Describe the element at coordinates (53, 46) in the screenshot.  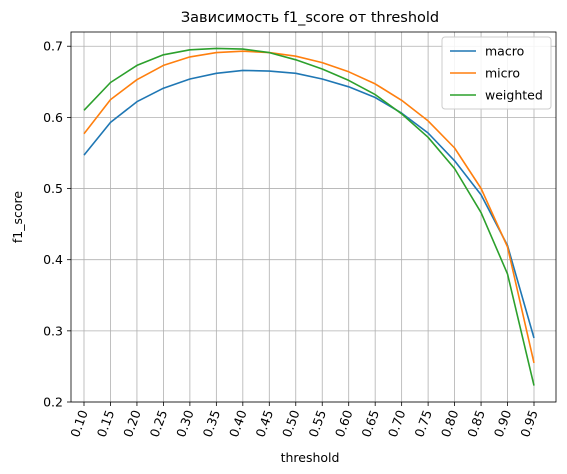
I see `y-tick-label: 0.7` at that location.